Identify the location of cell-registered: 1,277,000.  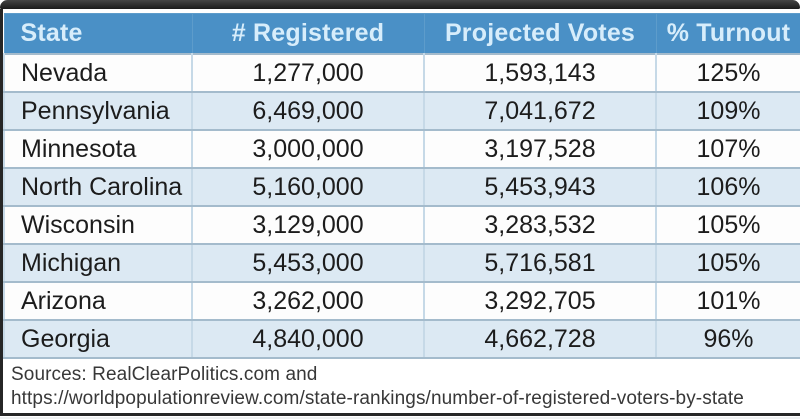
(308, 73).